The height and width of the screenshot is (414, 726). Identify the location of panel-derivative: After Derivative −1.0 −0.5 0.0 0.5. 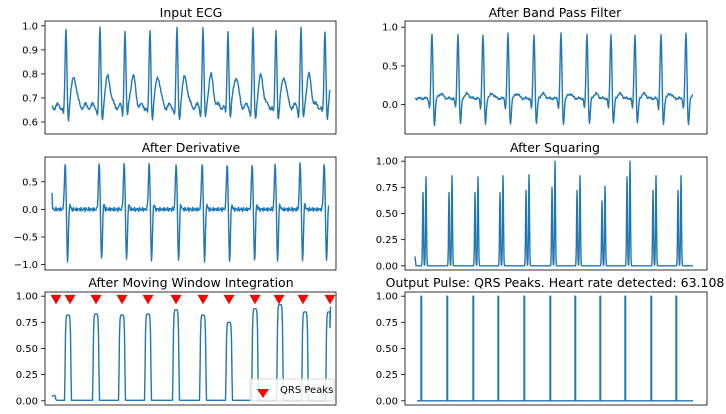
(175, 205).